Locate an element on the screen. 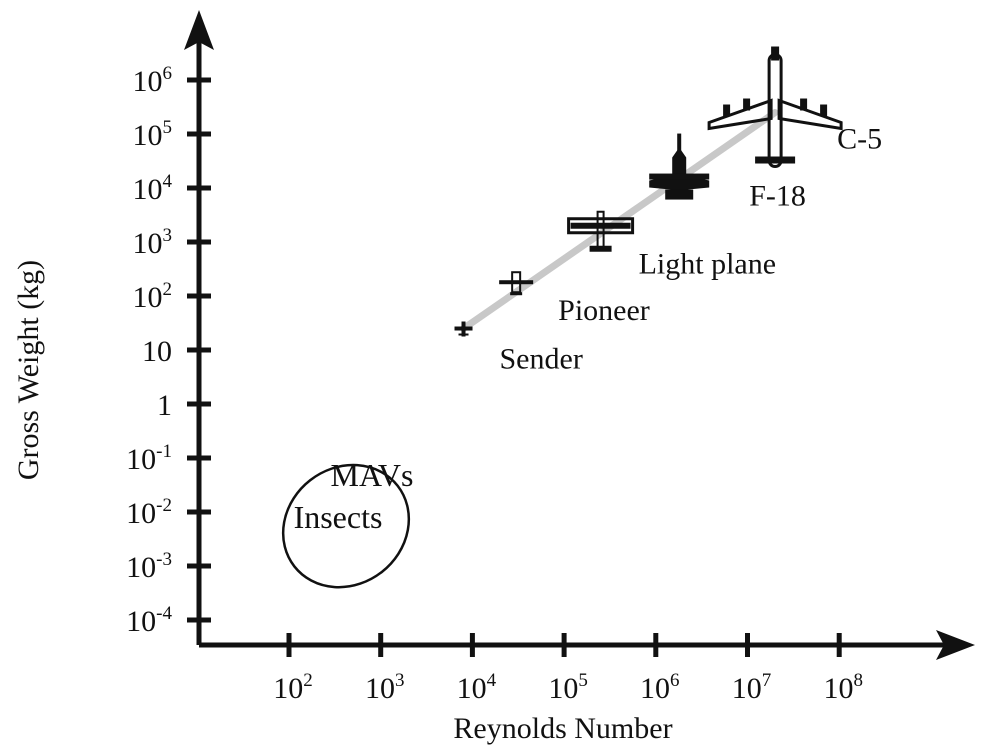 The width and height of the screenshot is (981, 749). x-axis-arrowhead is located at coordinates (955, 645).